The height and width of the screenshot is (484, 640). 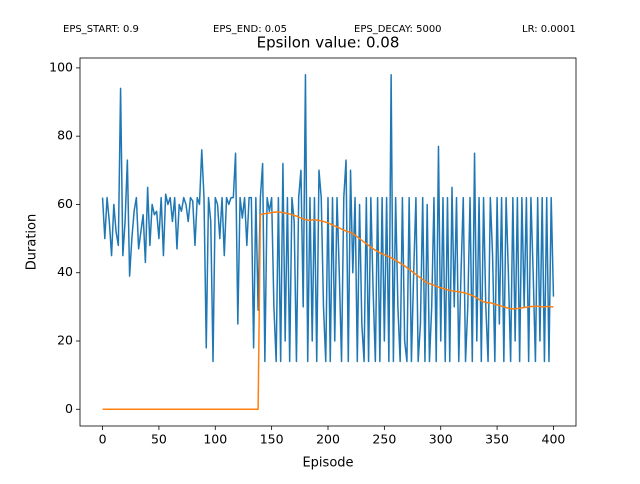 I want to click on y-tick-label: 100, so click(x=61, y=66).